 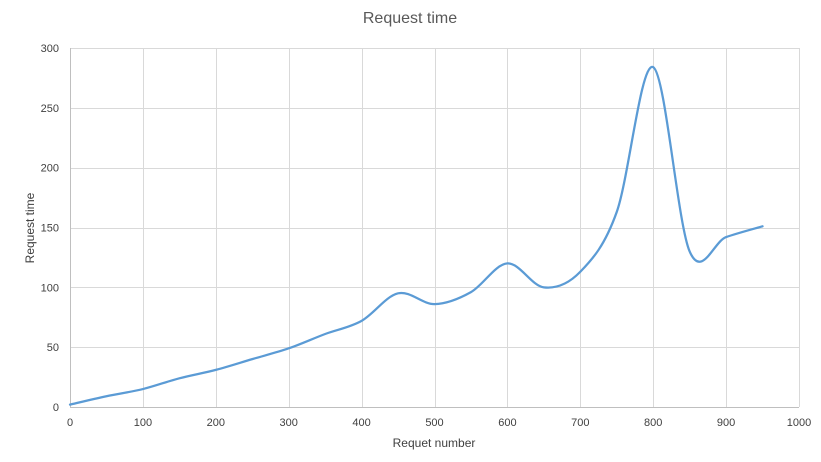 I want to click on x-tick-label: 400, so click(x=361, y=423).